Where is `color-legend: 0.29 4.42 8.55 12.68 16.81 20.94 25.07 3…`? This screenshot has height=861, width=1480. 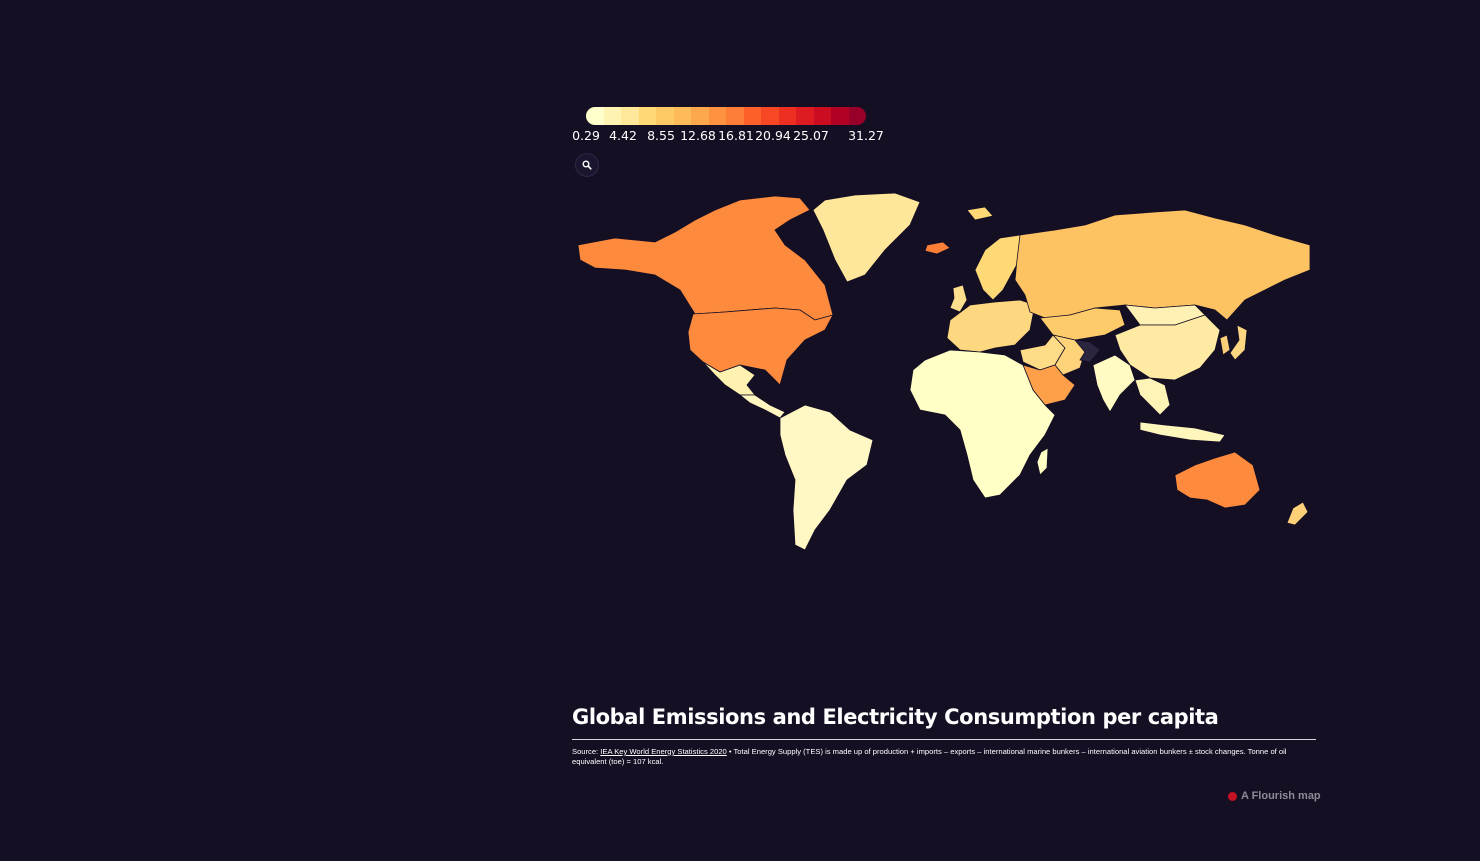 color-legend: 0.29 4.42 8.55 12.68 16.81 20.94 25.07 3… is located at coordinates (733, 126).